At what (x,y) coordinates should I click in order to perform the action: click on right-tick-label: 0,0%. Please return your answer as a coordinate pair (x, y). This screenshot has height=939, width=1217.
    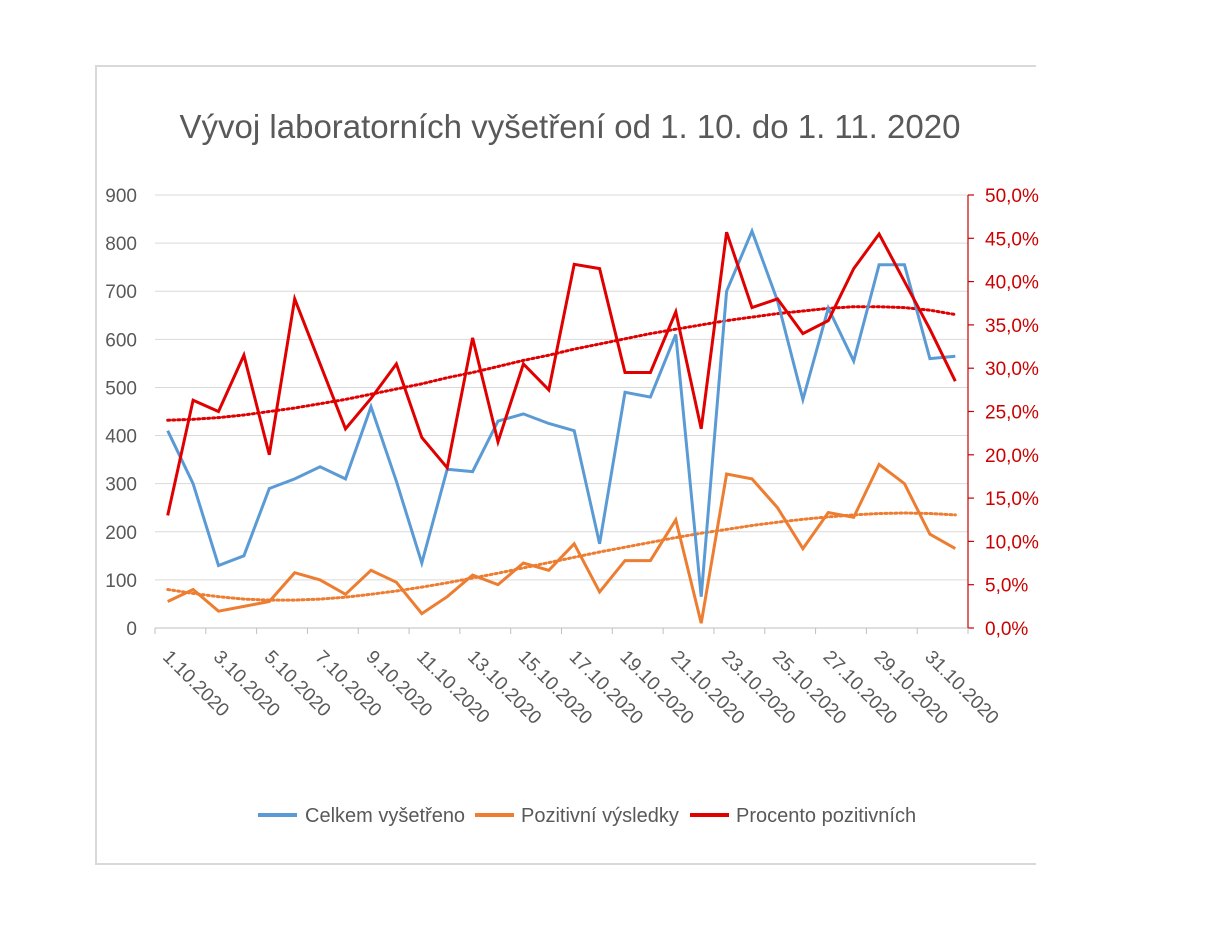
    Looking at the image, I should click on (1006, 629).